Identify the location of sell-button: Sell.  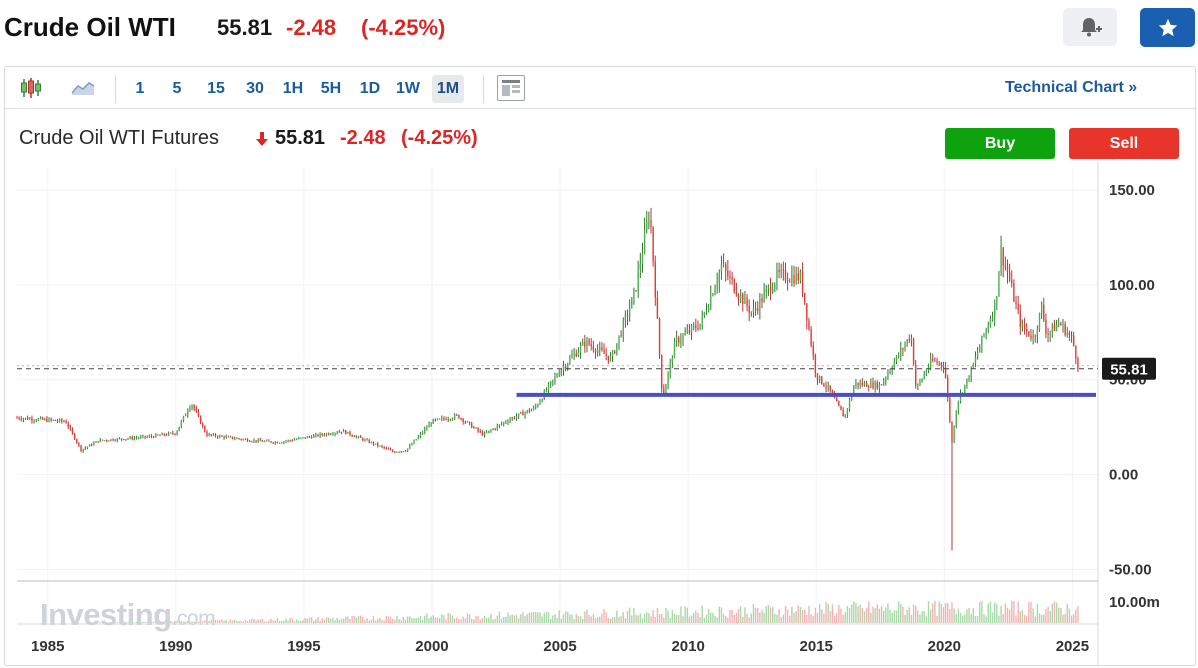
(1124, 143).